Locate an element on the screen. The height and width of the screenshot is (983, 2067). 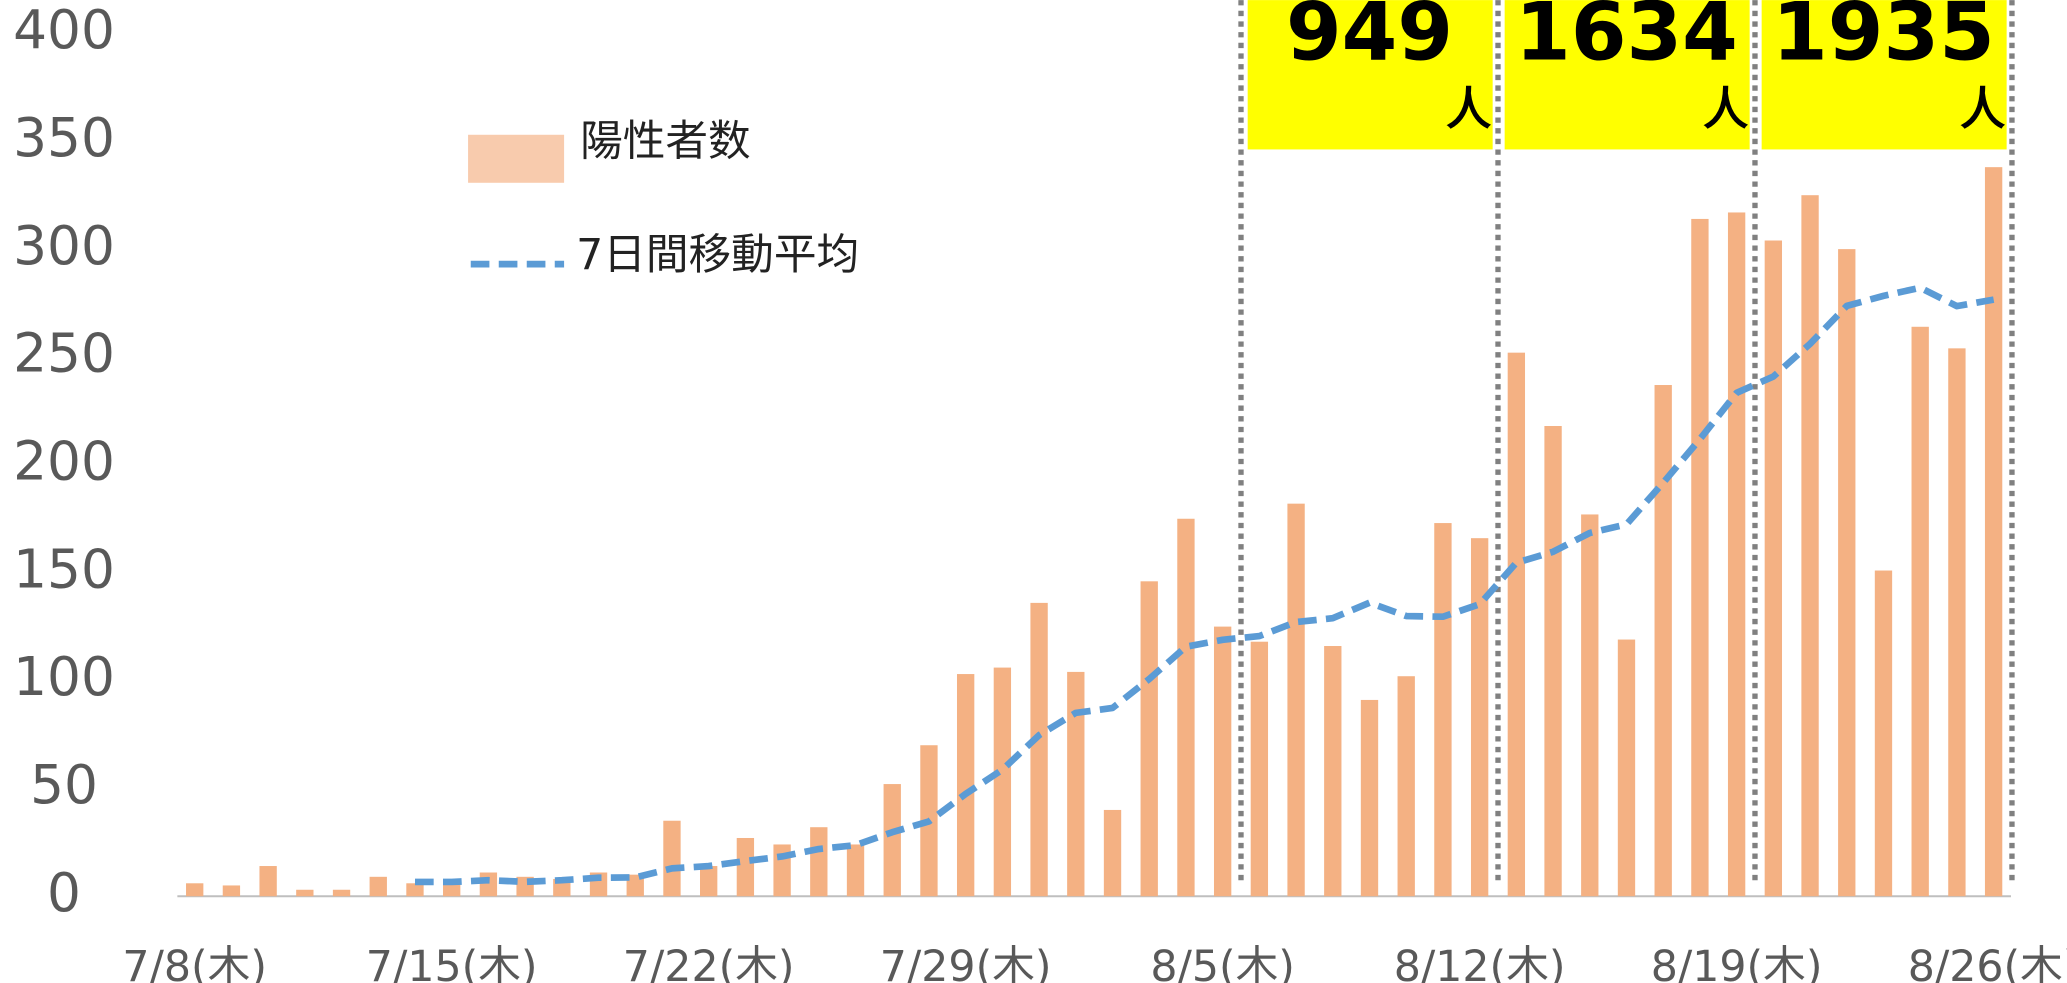
x-tick-label: 7/29(木) is located at coordinates (966, 962).